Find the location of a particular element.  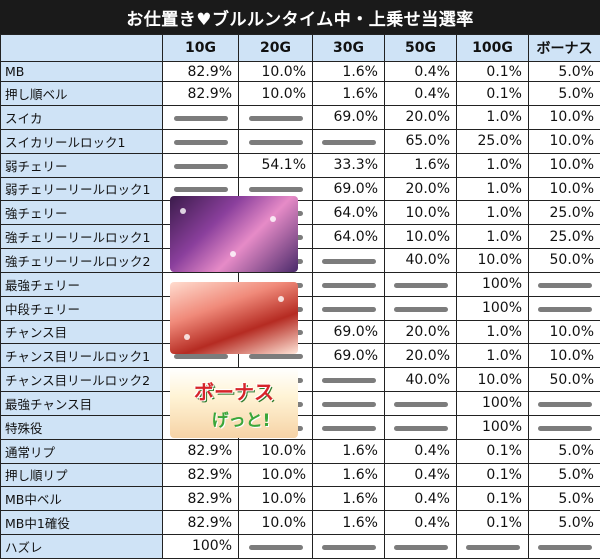

column-header: 20G is located at coordinates (275, 48).